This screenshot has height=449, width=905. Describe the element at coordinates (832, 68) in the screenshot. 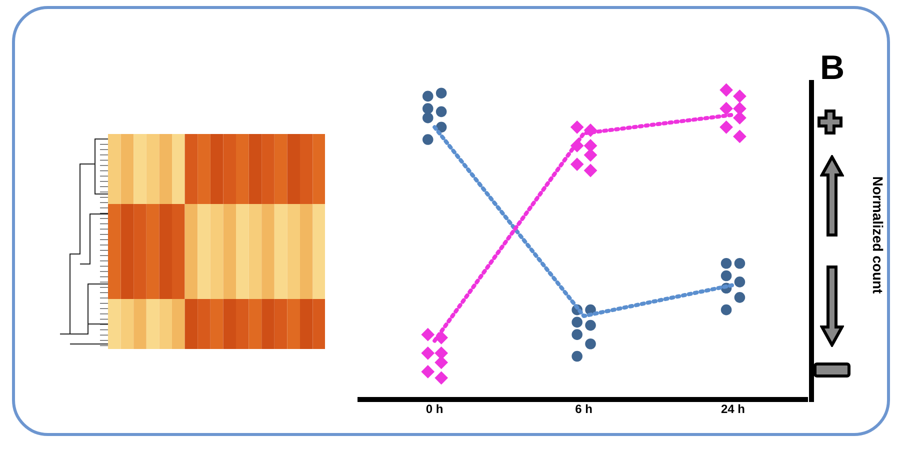

I see `chart-title: B` at that location.